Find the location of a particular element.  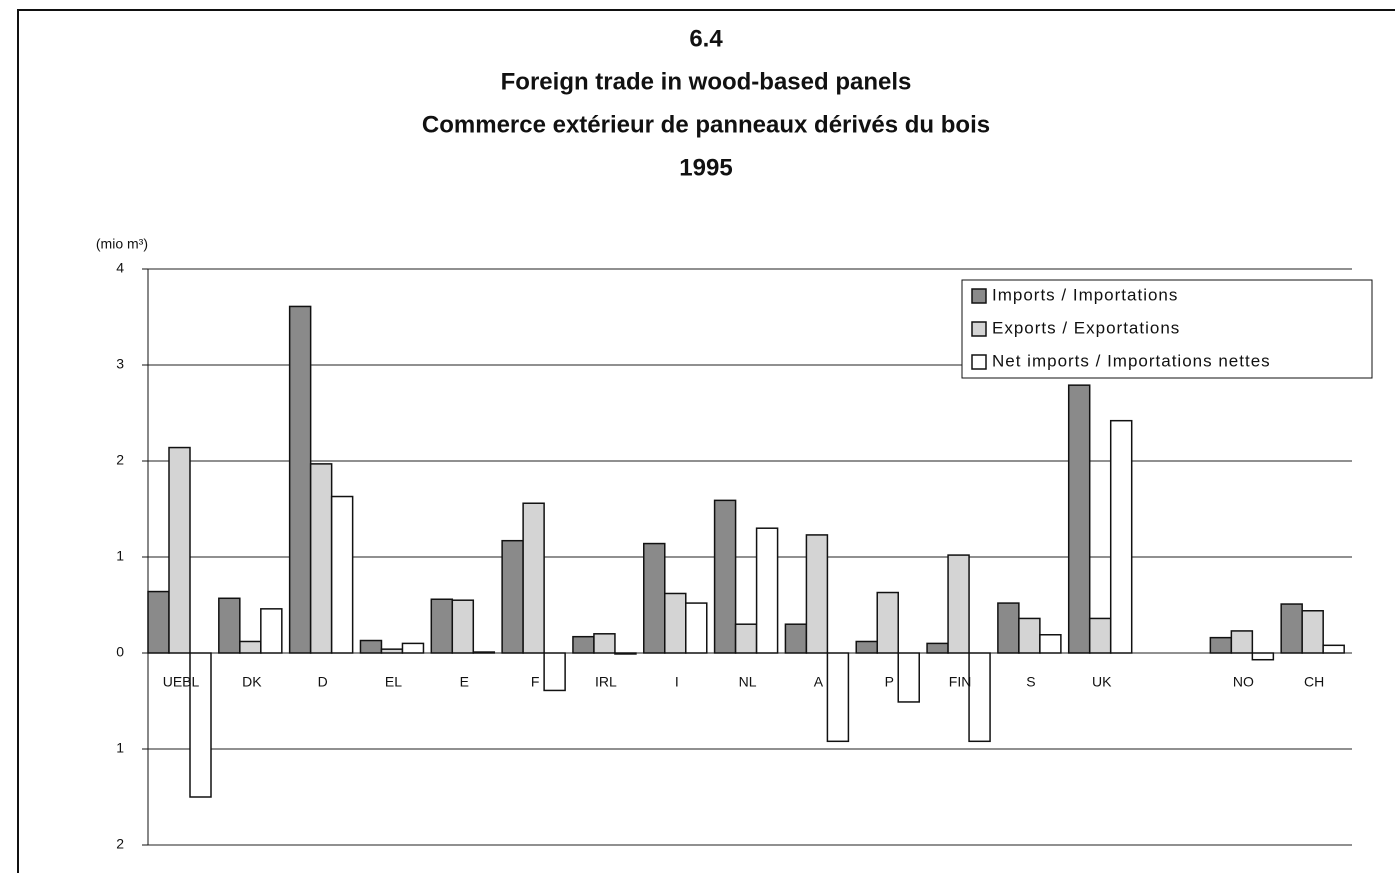

x-tick-label: E is located at coordinates (464, 682).